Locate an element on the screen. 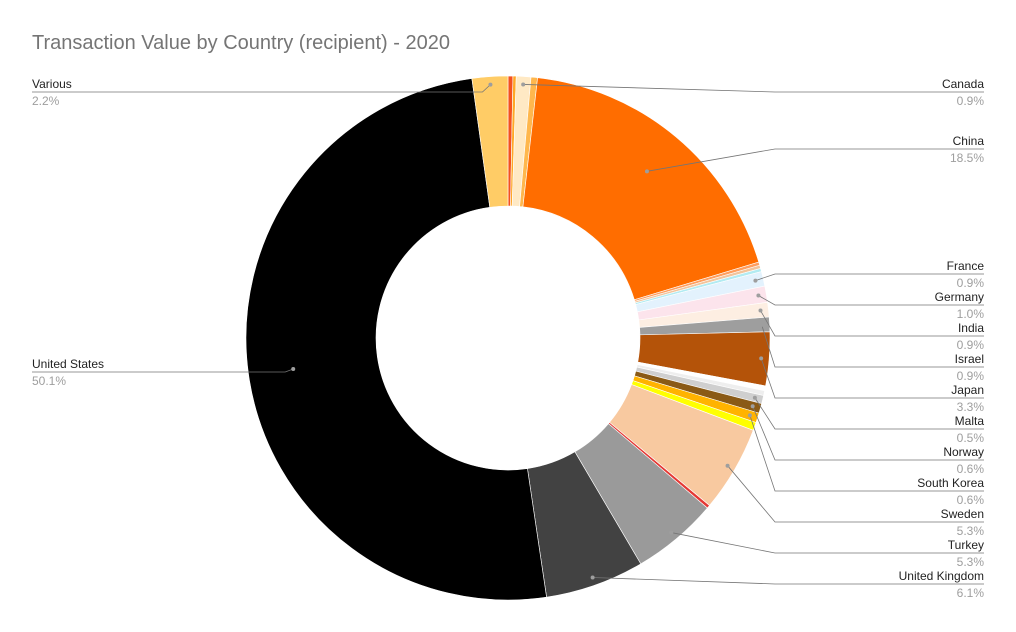  leader-line-norway is located at coordinates (868, 433).